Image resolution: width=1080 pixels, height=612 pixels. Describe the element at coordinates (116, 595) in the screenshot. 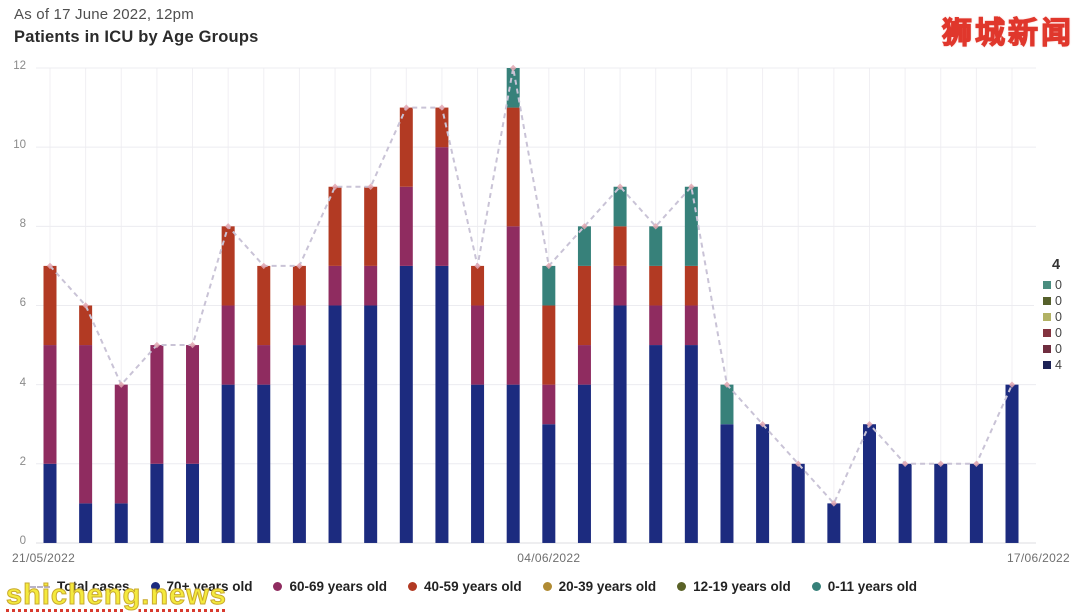

I see `watermark: shicheng.news` at that location.